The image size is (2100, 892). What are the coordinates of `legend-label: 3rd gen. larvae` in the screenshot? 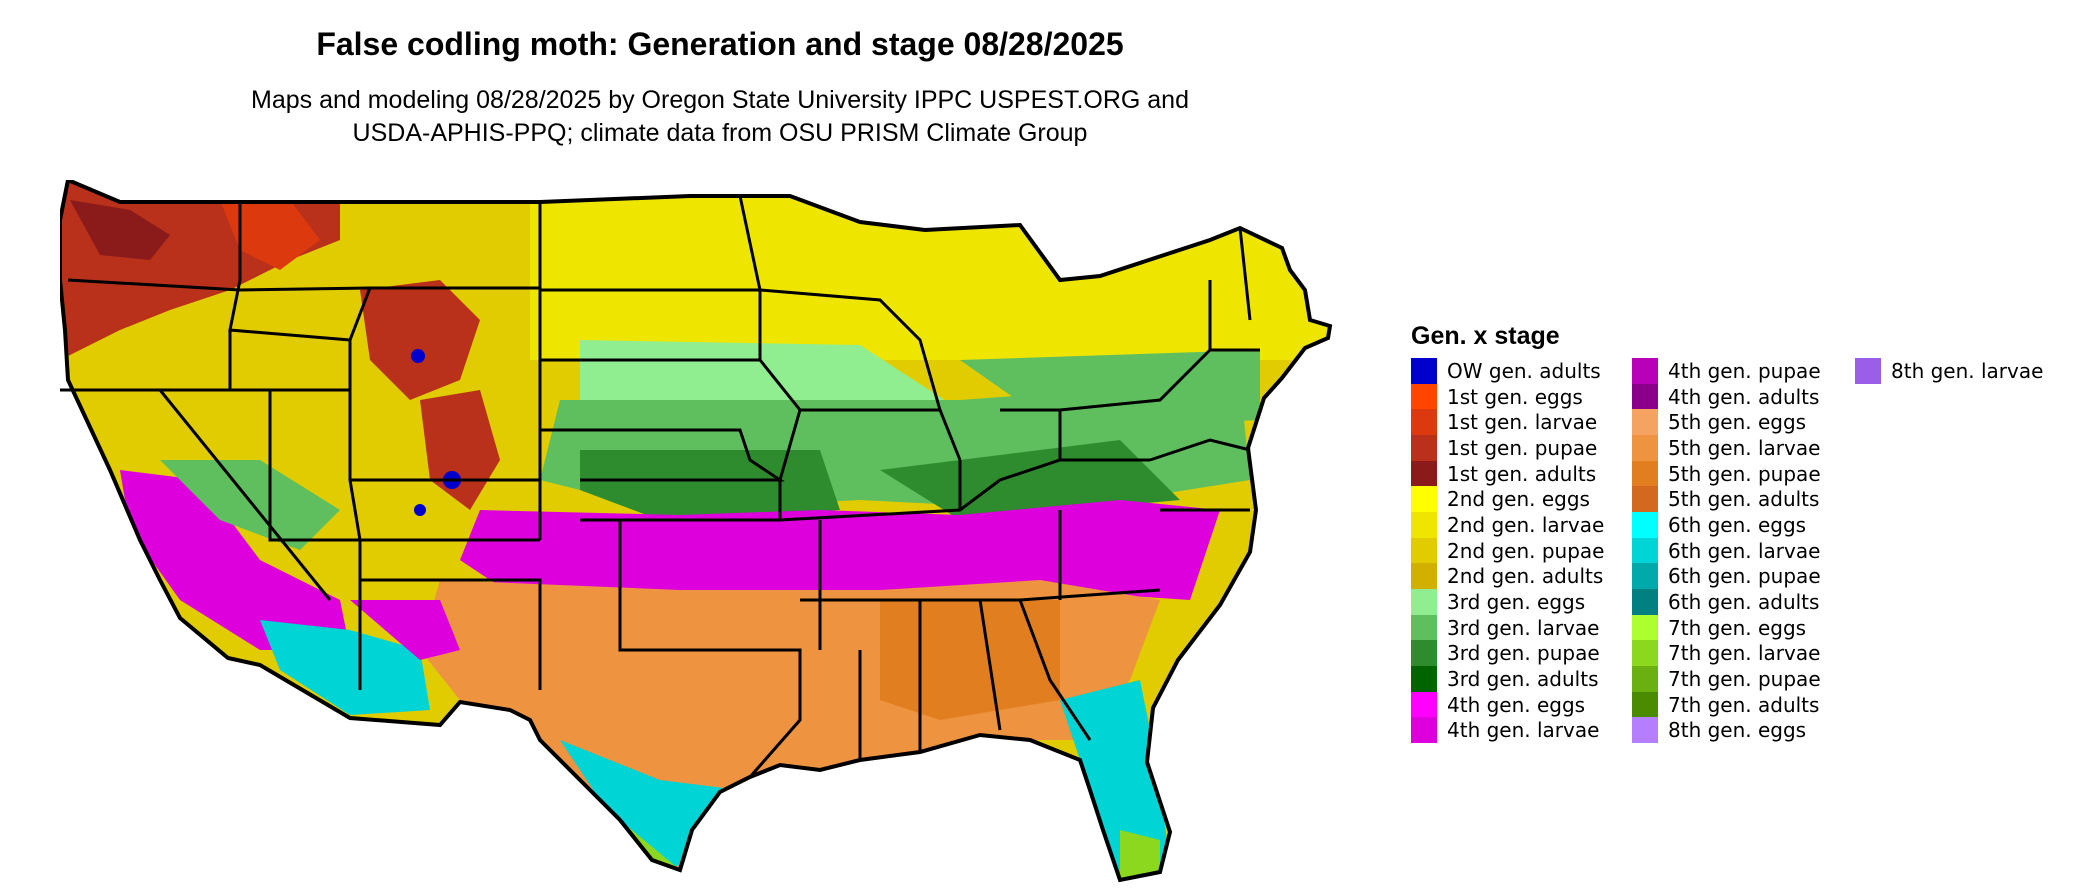 It's located at (1523, 627).